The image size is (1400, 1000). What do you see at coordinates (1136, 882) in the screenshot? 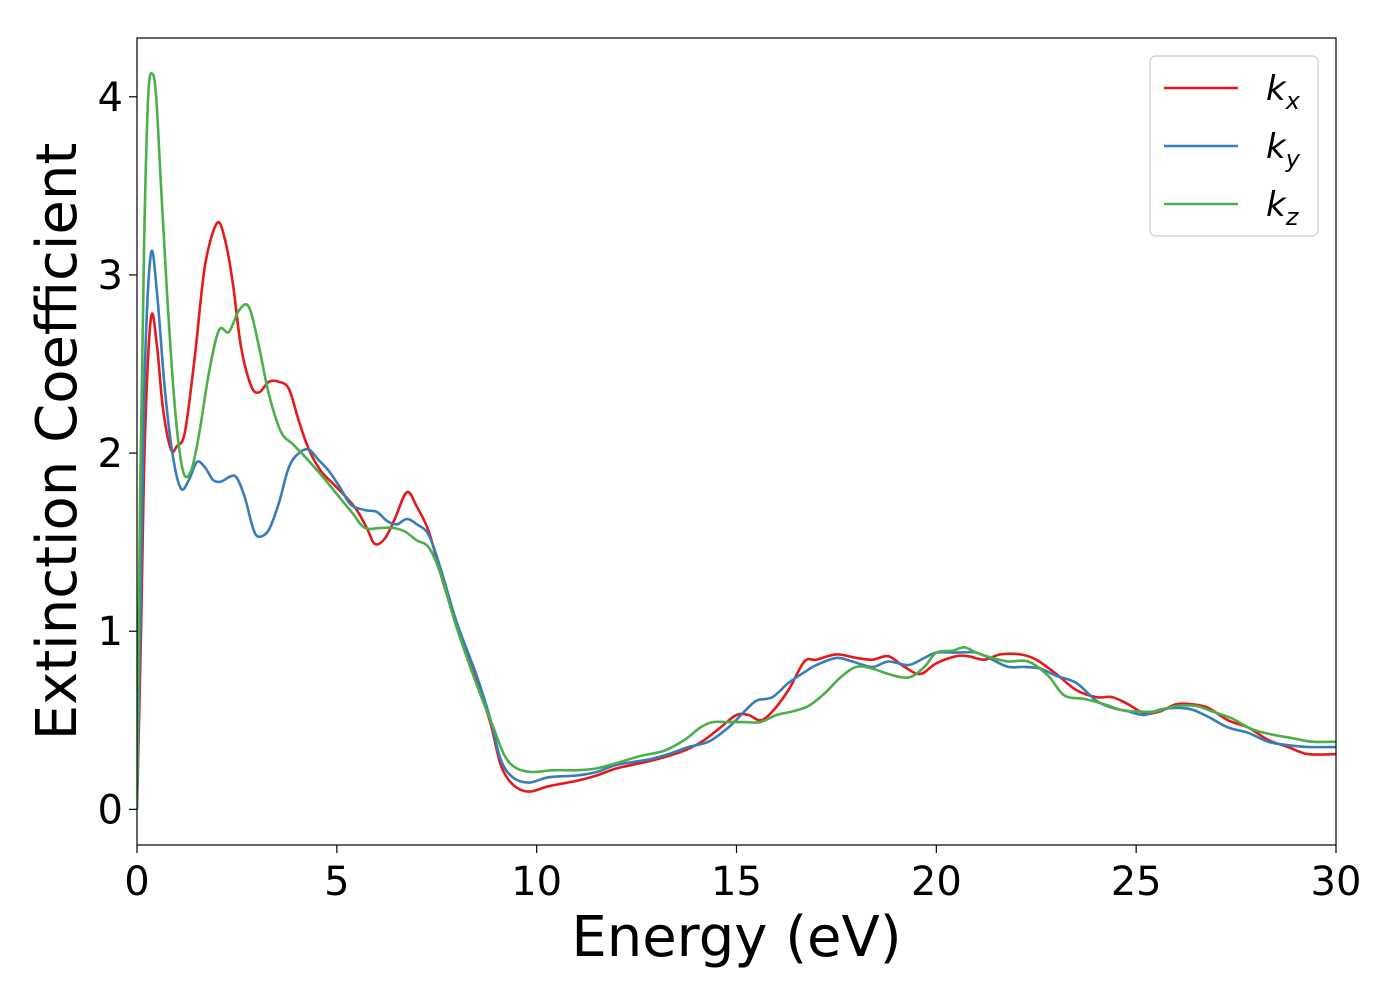
I see `x-tick-label: 25` at bounding box center [1136, 882].